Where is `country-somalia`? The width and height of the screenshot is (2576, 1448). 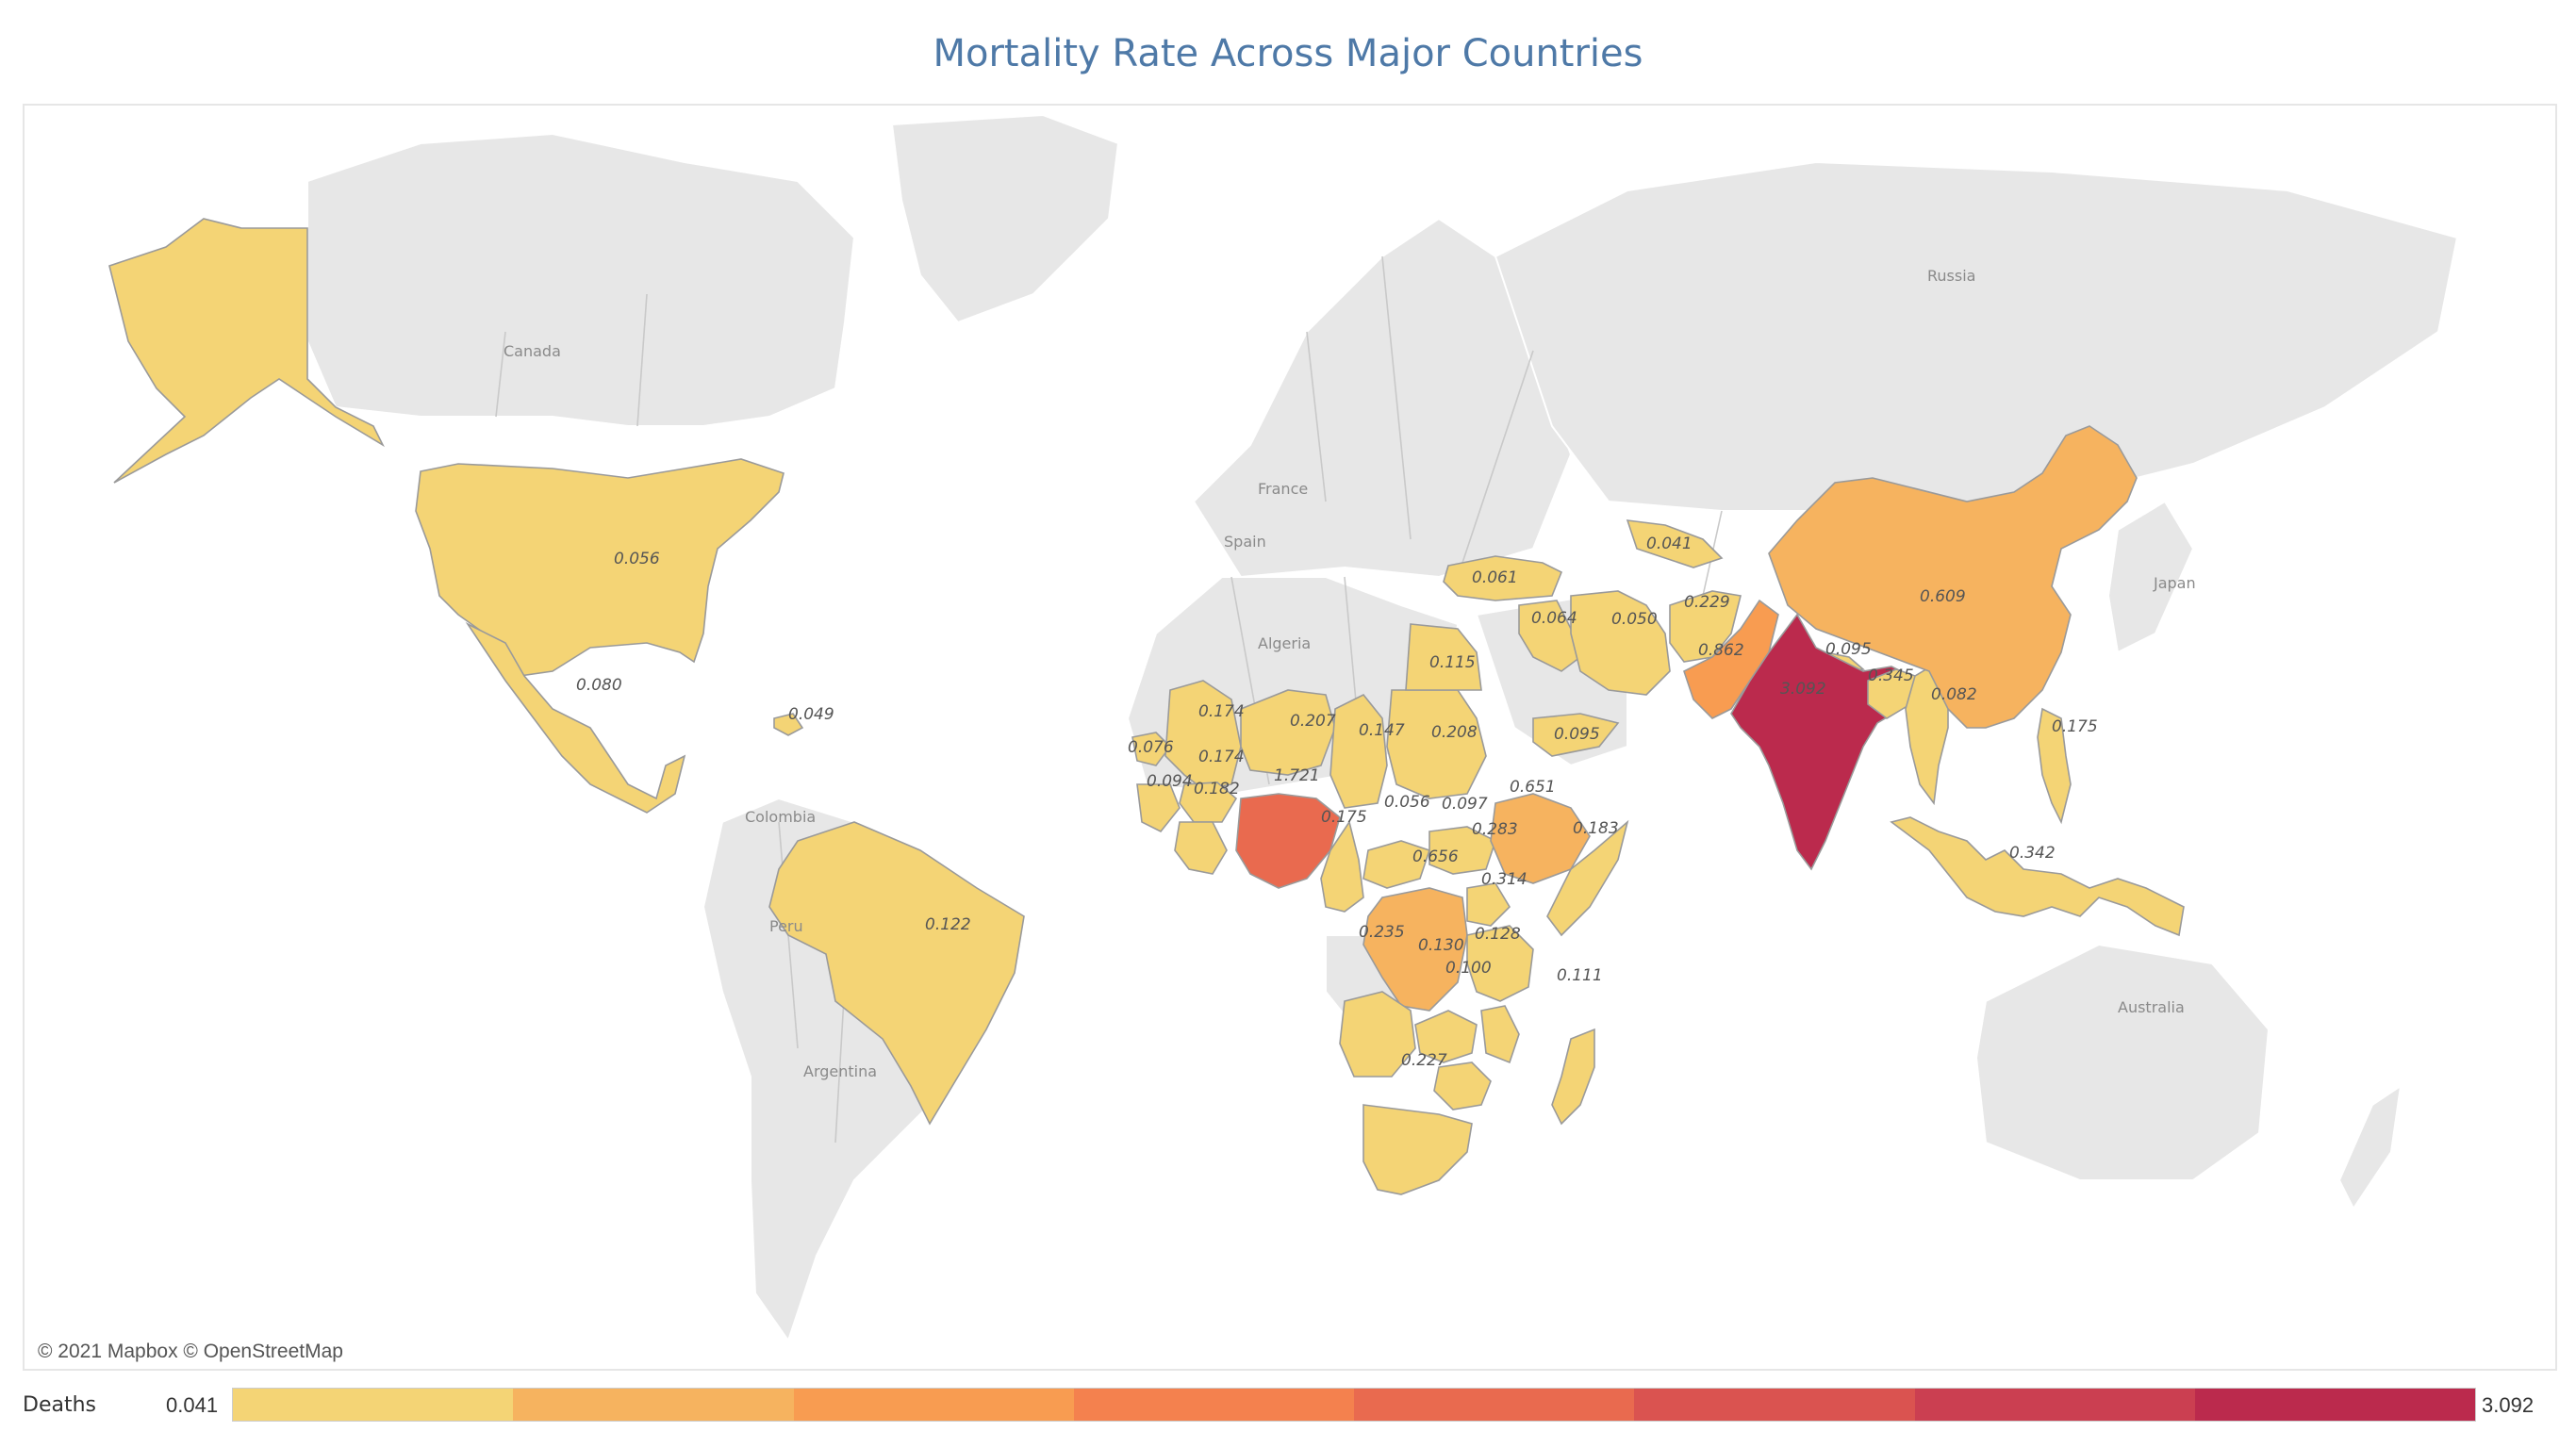 country-somalia is located at coordinates (1587, 878).